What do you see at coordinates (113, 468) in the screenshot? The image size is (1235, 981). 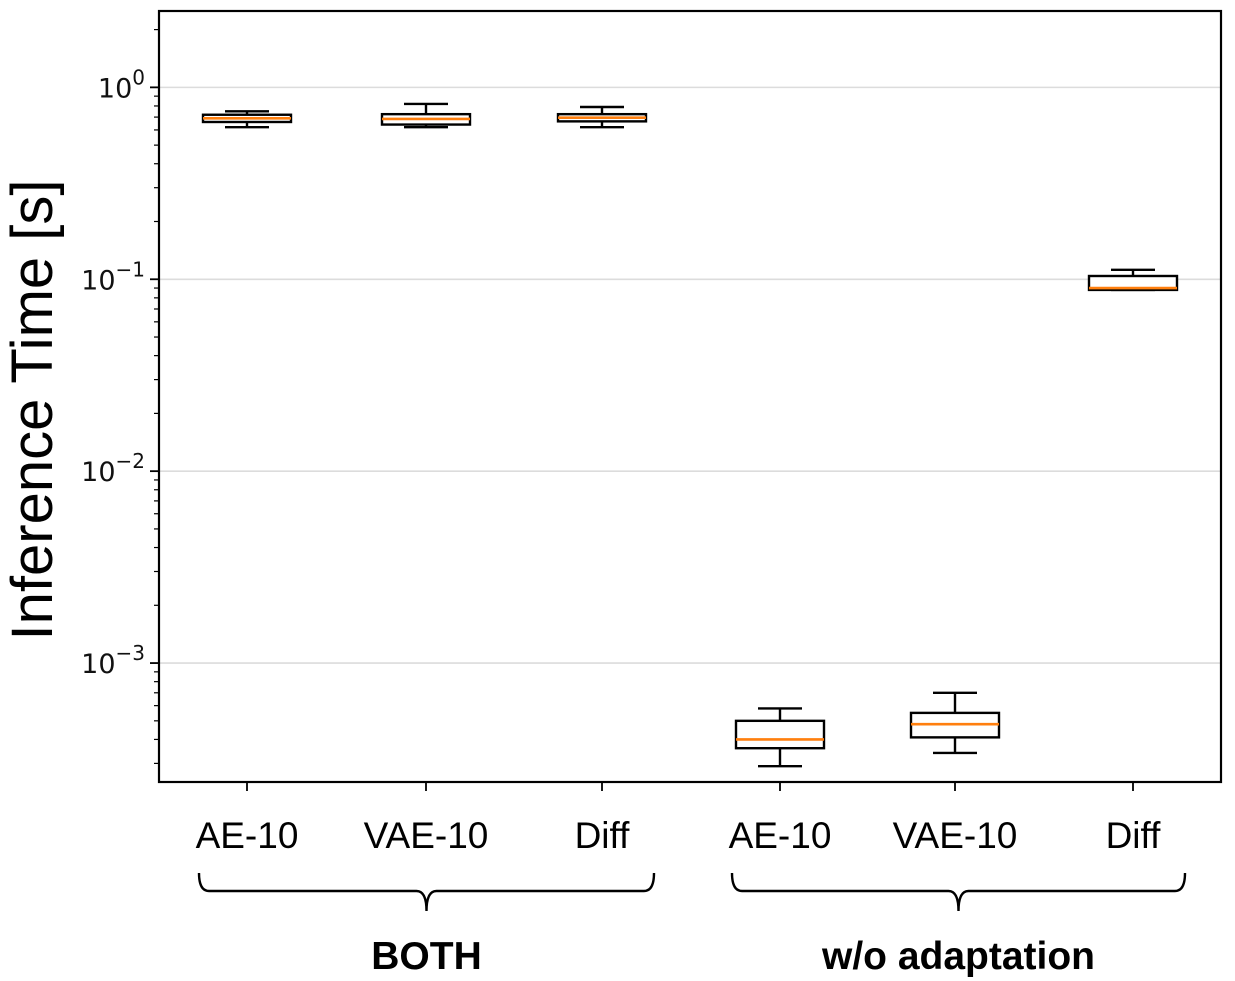 I see `y-tick-label: 10⁻²` at bounding box center [113, 468].